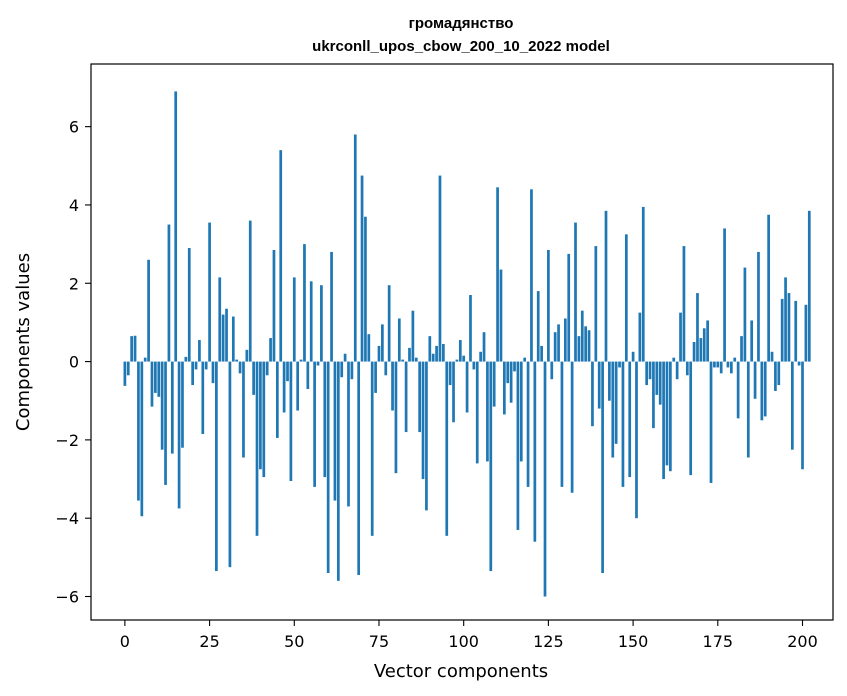  What do you see at coordinates (67, 597) in the screenshot?
I see `y-tick-label: −6` at bounding box center [67, 597].